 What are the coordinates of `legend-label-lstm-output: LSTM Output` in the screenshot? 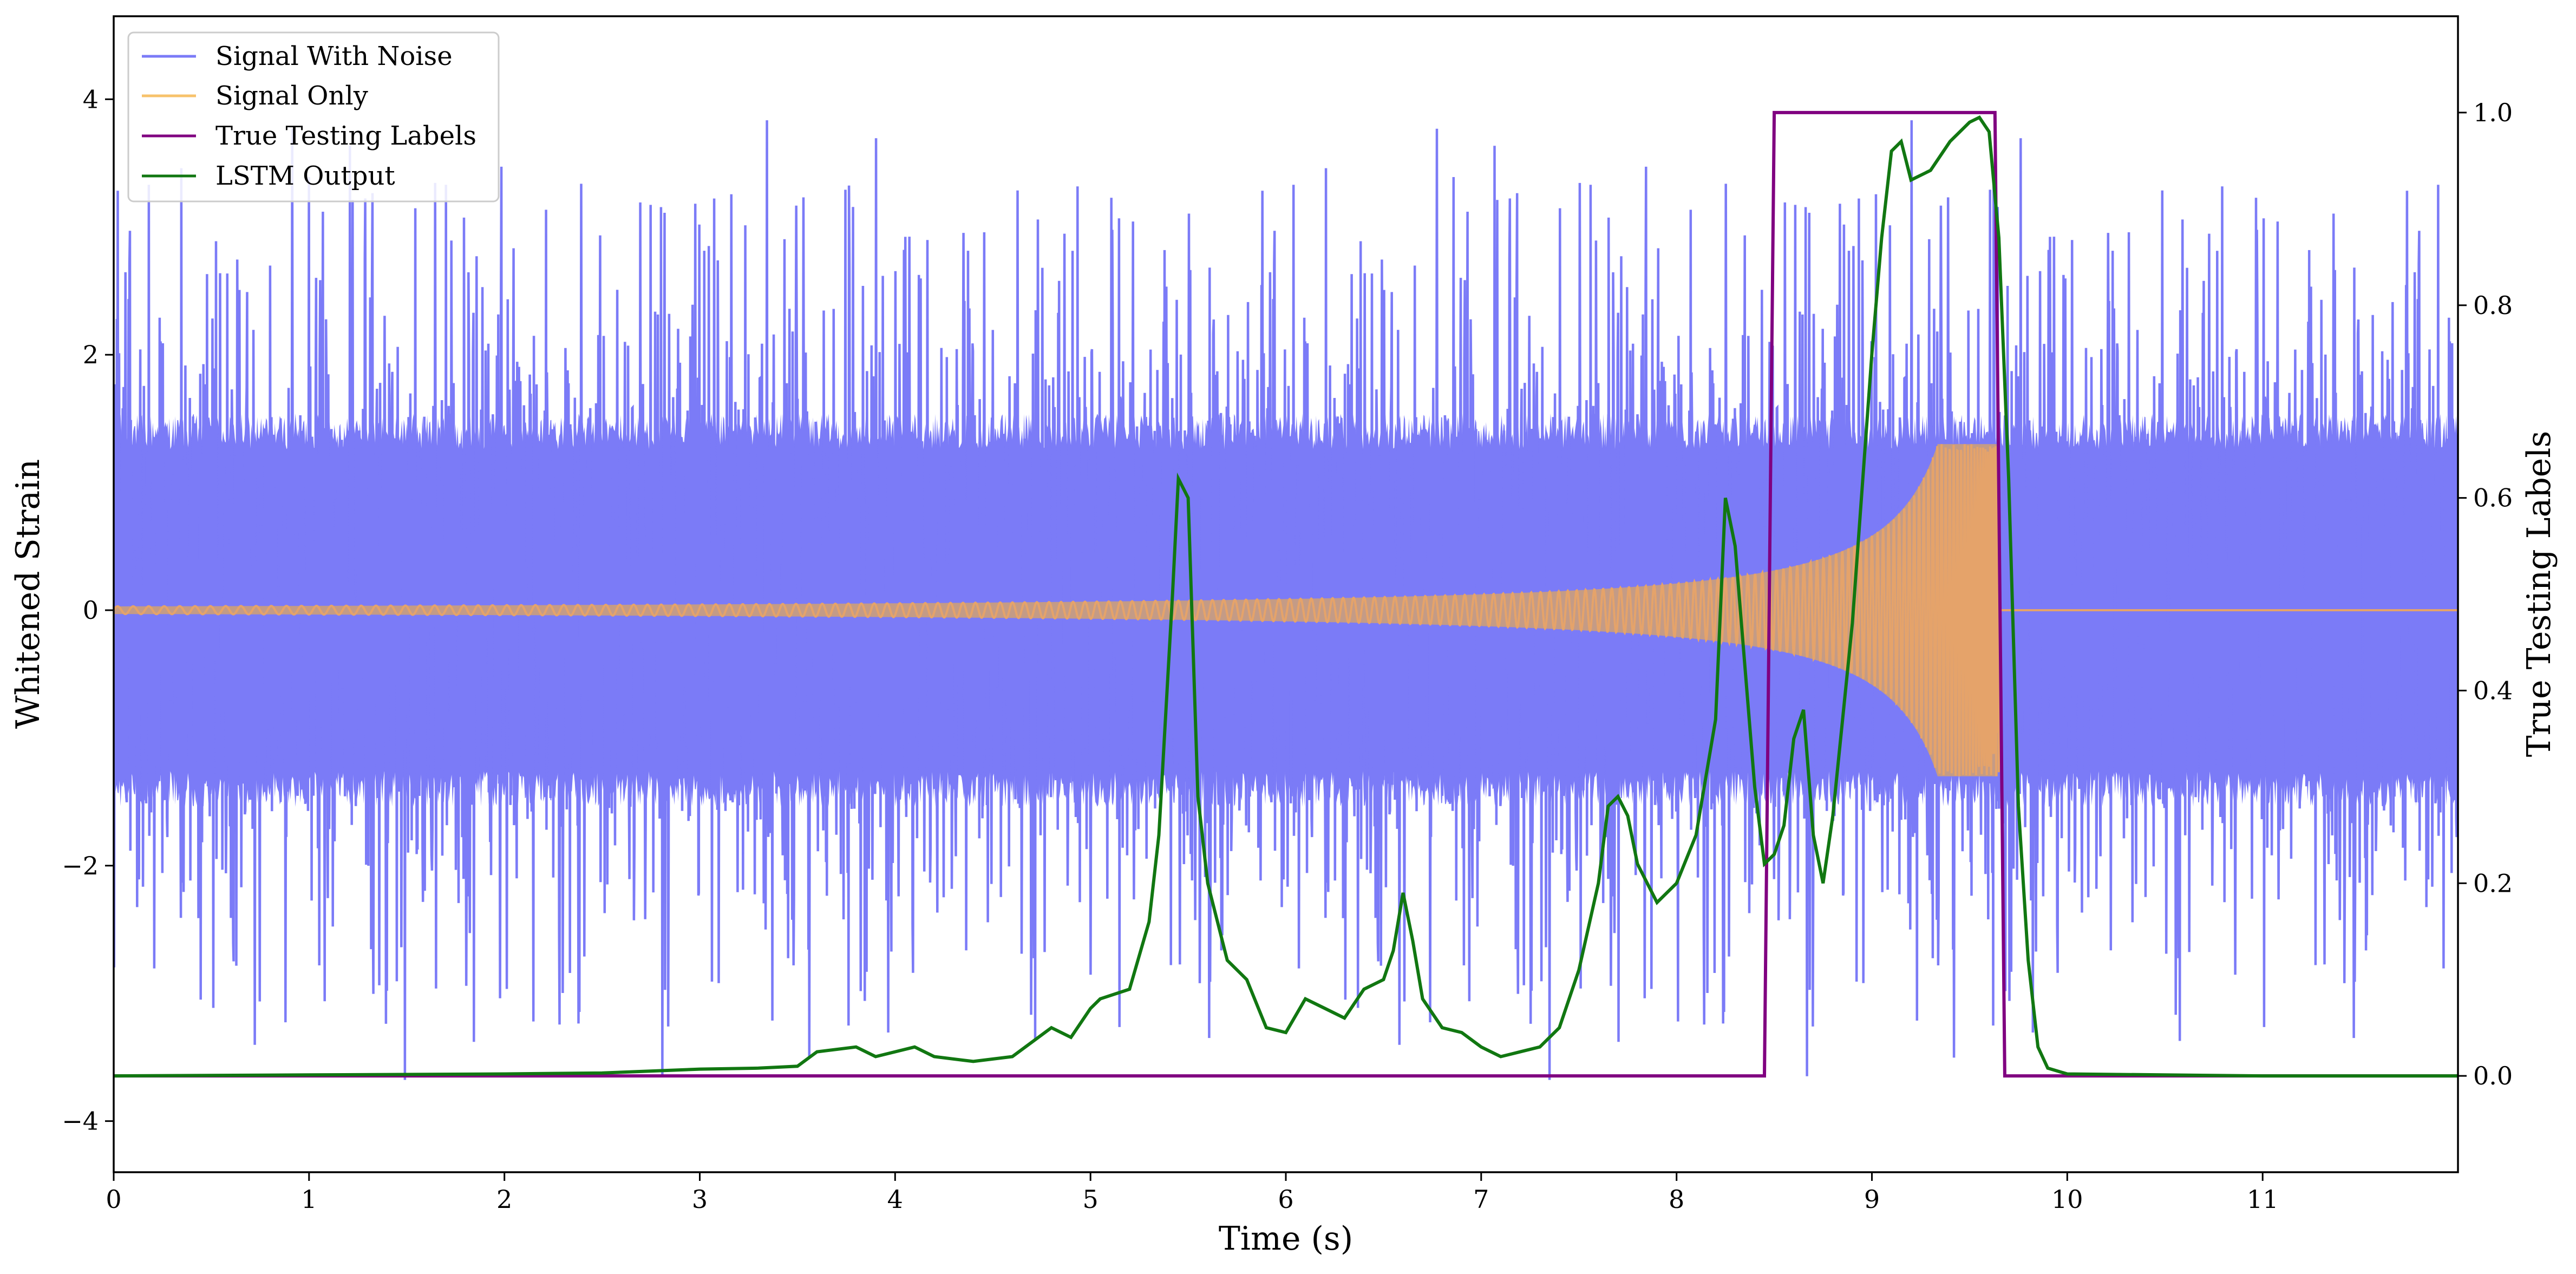 It's located at (305, 176).